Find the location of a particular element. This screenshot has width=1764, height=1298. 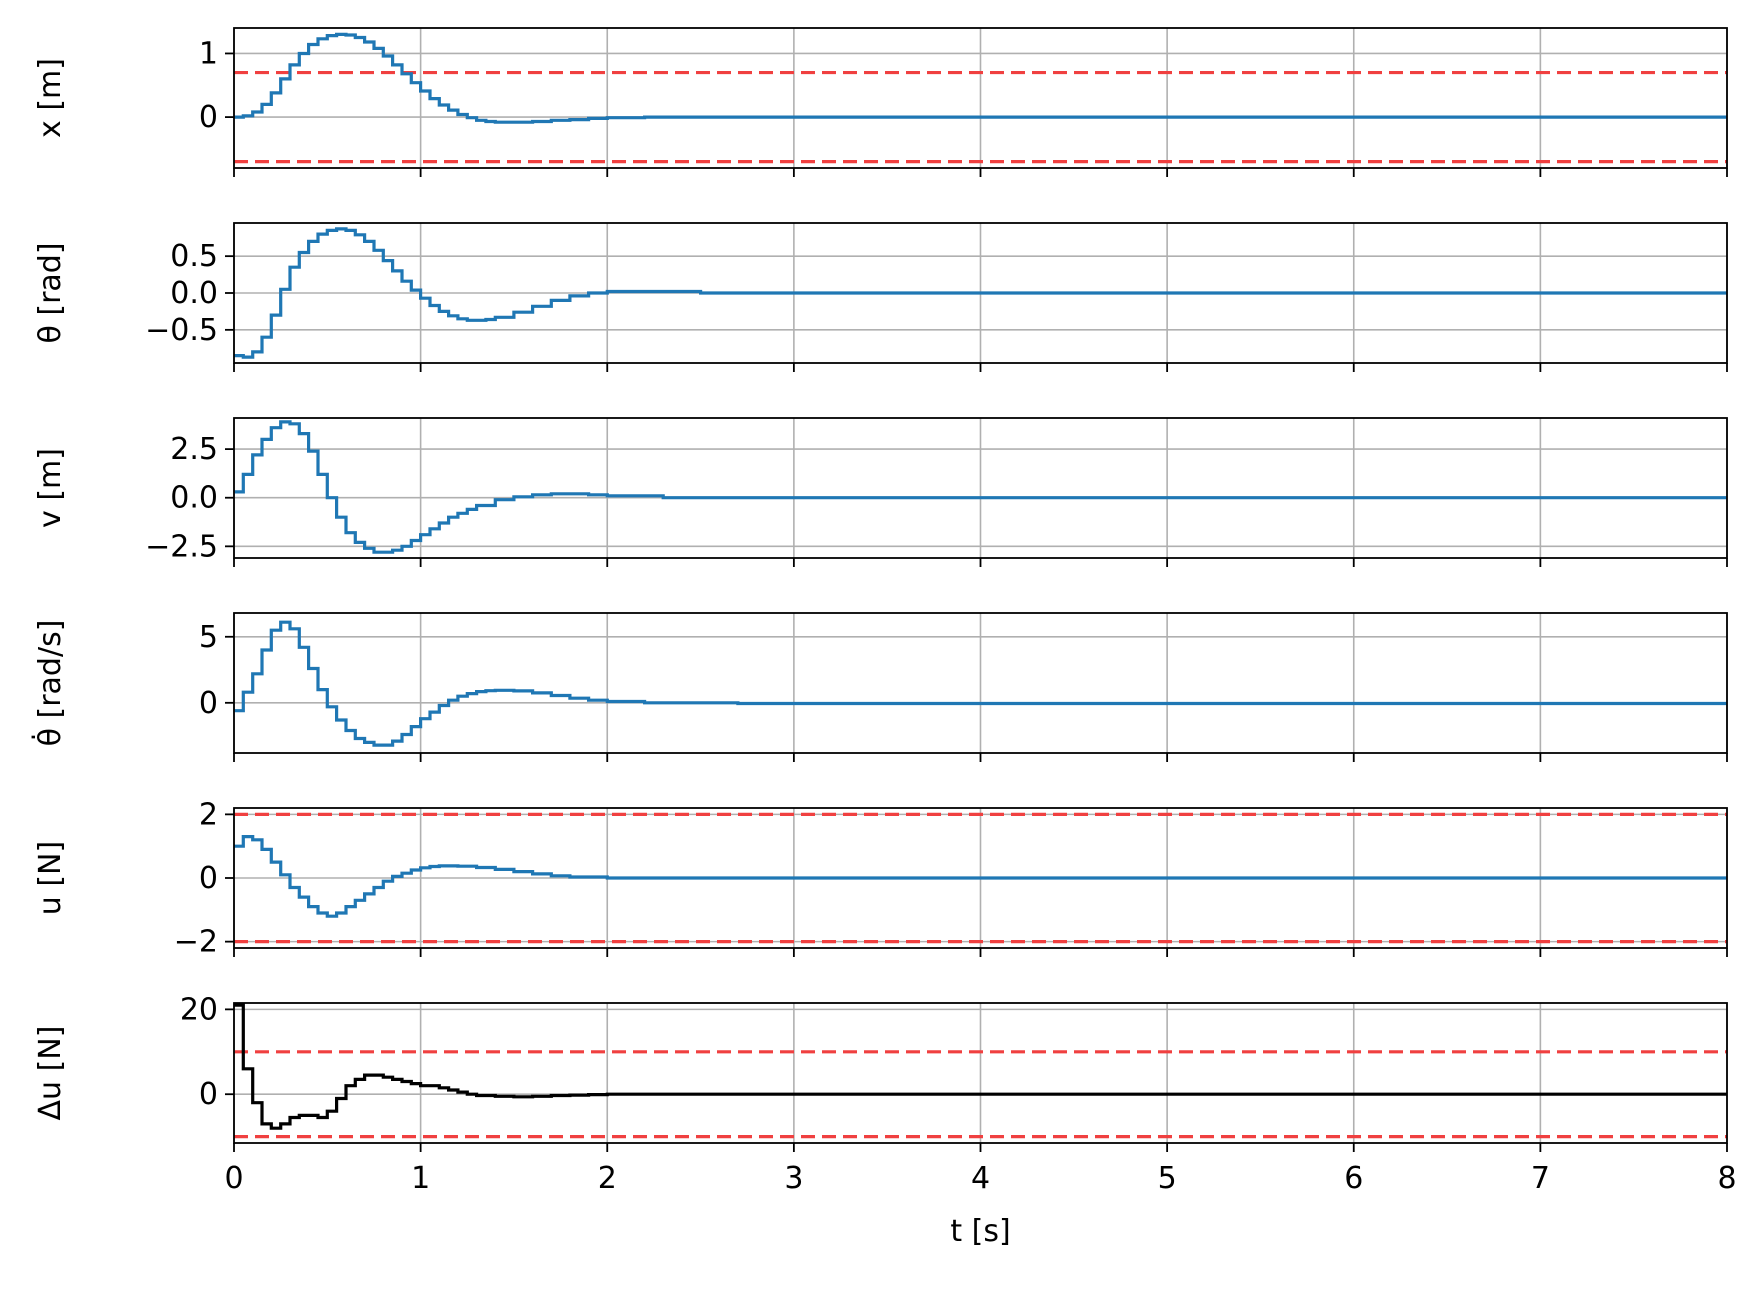

x-tick-label: 1 is located at coordinates (420, 1178).